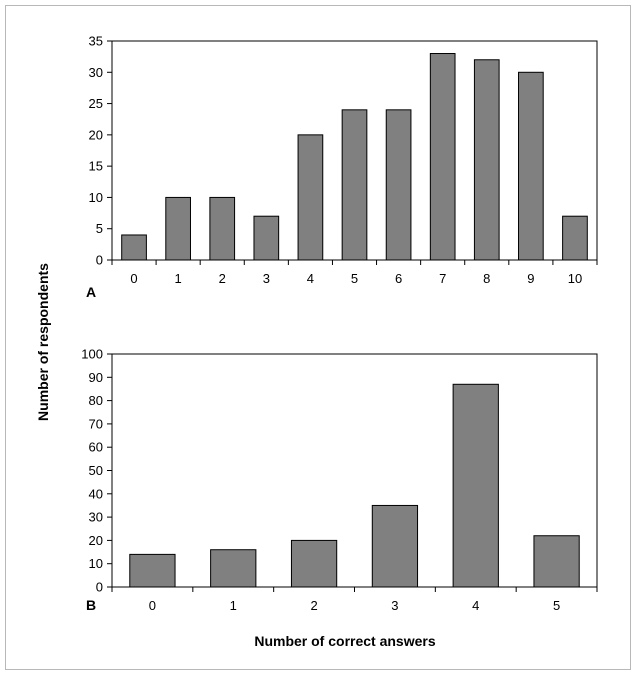 This screenshot has height=675, width=636. What do you see at coordinates (96, 166) in the screenshot?
I see `y-tick-label: 15` at bounding box center [96, 166].